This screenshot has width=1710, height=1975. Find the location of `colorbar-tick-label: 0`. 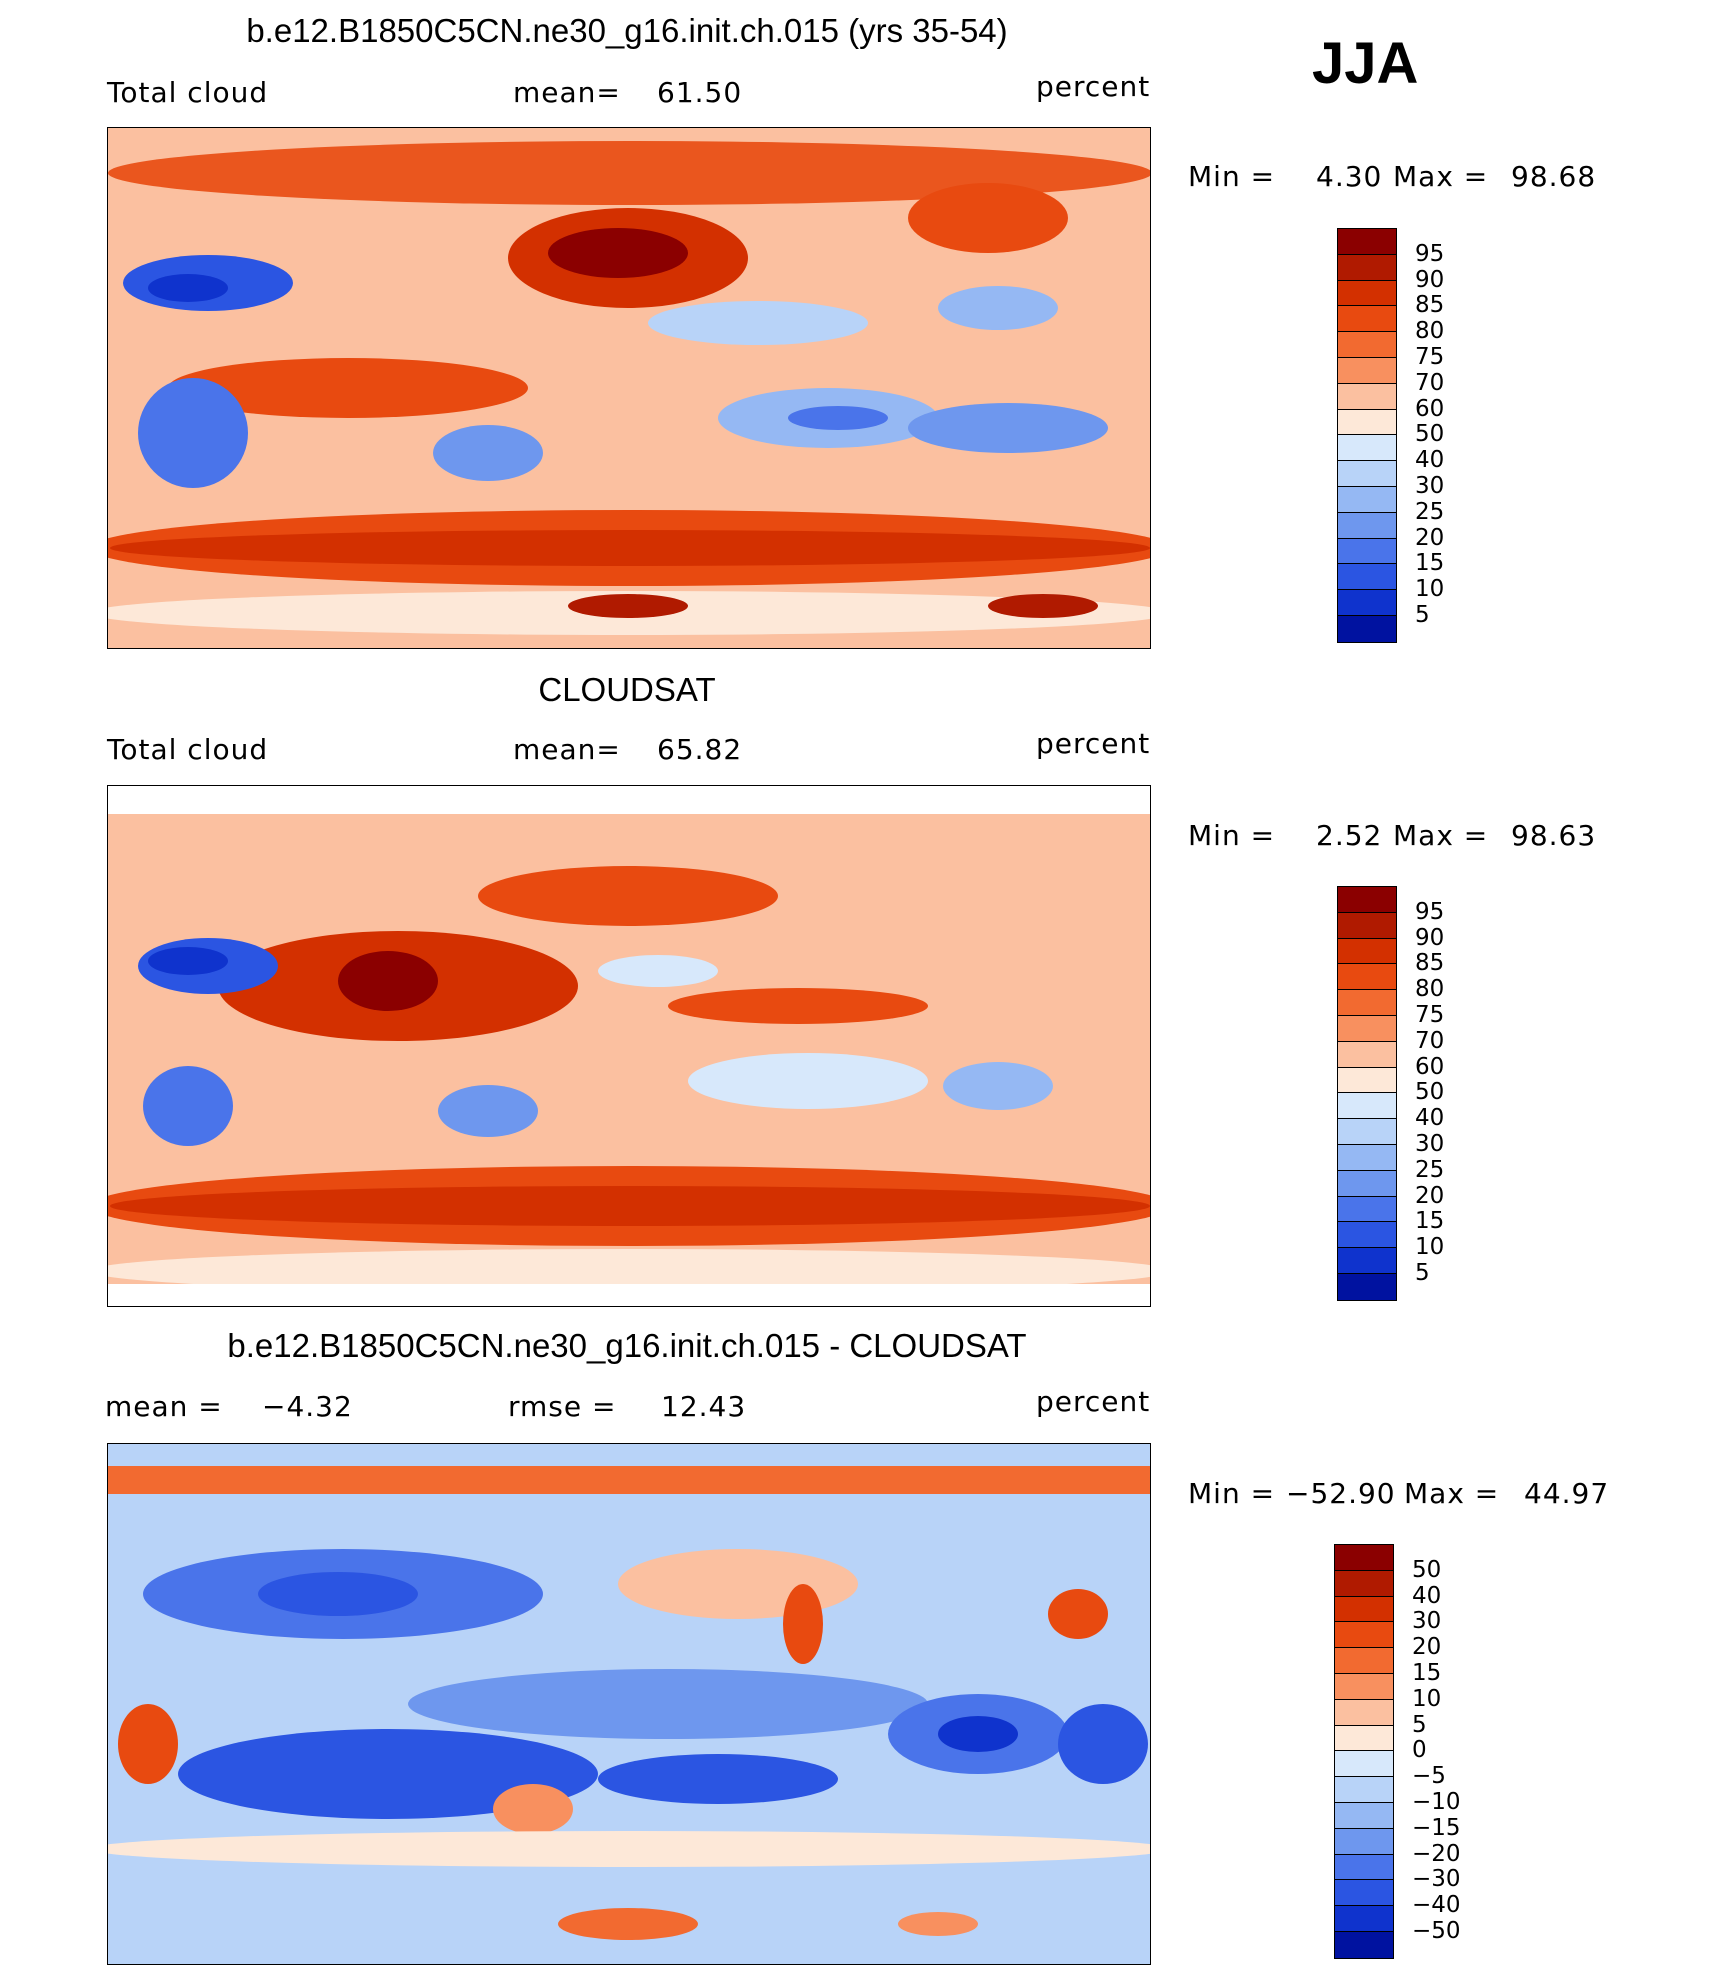

colorbar-tick-label: 0 is located at coordinates (1419, 1750).